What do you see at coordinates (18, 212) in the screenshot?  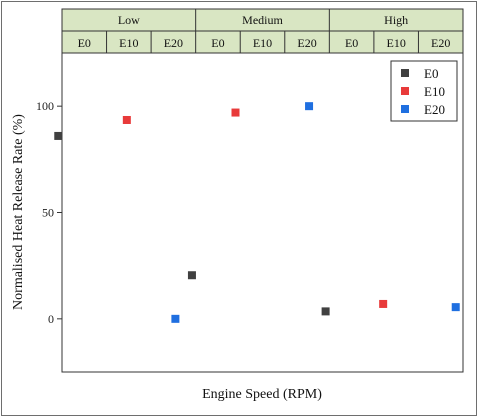 I see `y-axis-title: Normalised Heat Release Rate (%)` at bounding box center [18, 212].